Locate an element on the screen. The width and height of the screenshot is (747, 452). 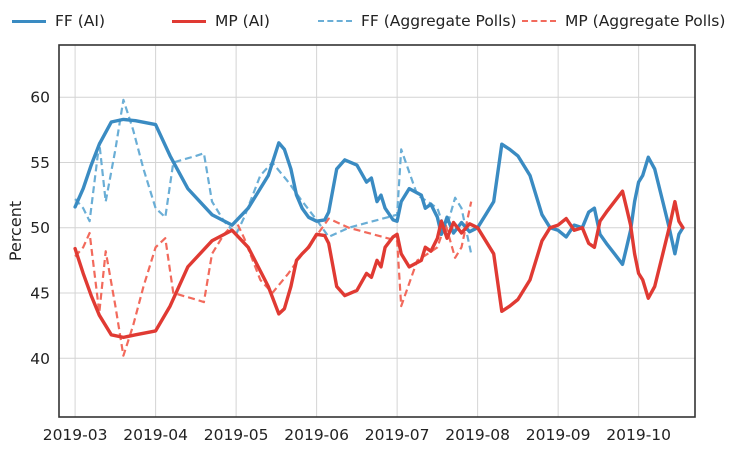
x-tick-label: 2019-03 is located at coordinates (75, 435).